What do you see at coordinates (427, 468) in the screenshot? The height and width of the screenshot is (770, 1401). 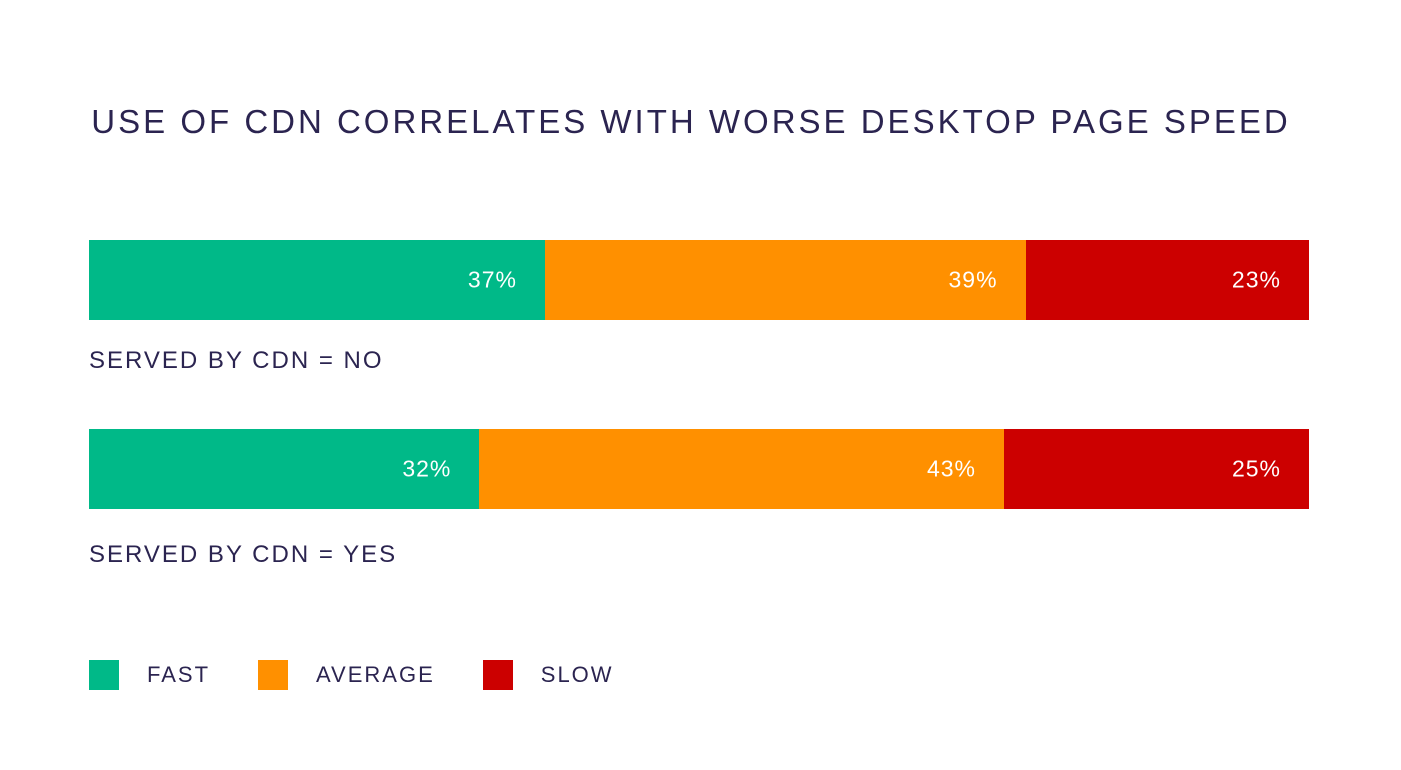 I see `data-label: 32%` at bounding box center [427, 468].